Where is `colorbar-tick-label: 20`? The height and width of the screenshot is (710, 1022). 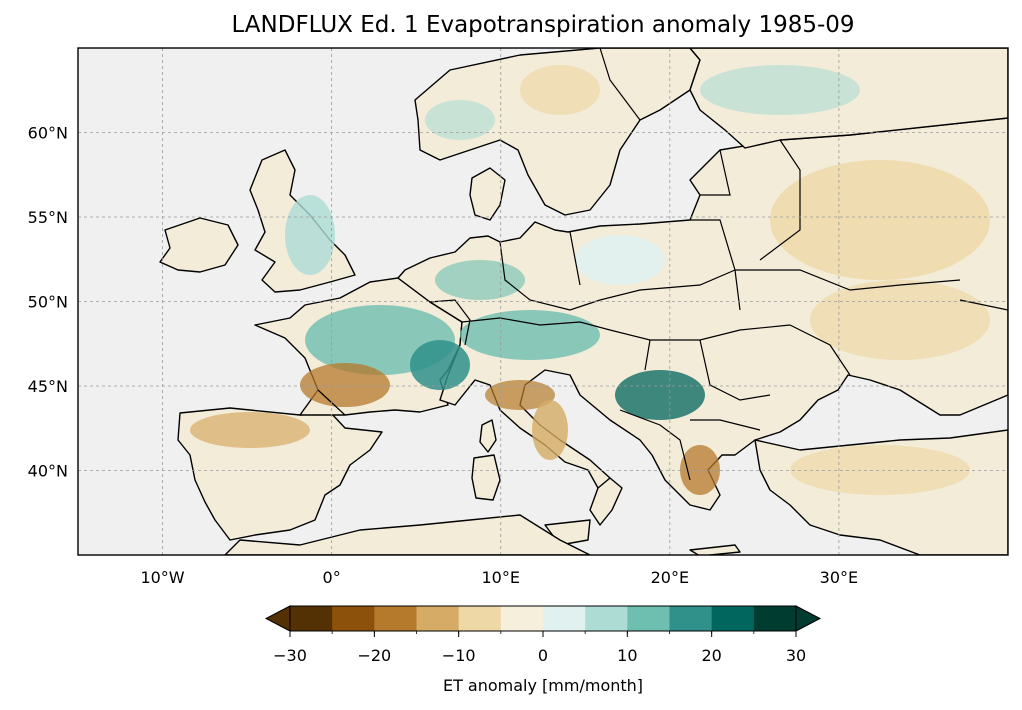 colorbar-tick-label: 20 is located at coordinates (711, 655).